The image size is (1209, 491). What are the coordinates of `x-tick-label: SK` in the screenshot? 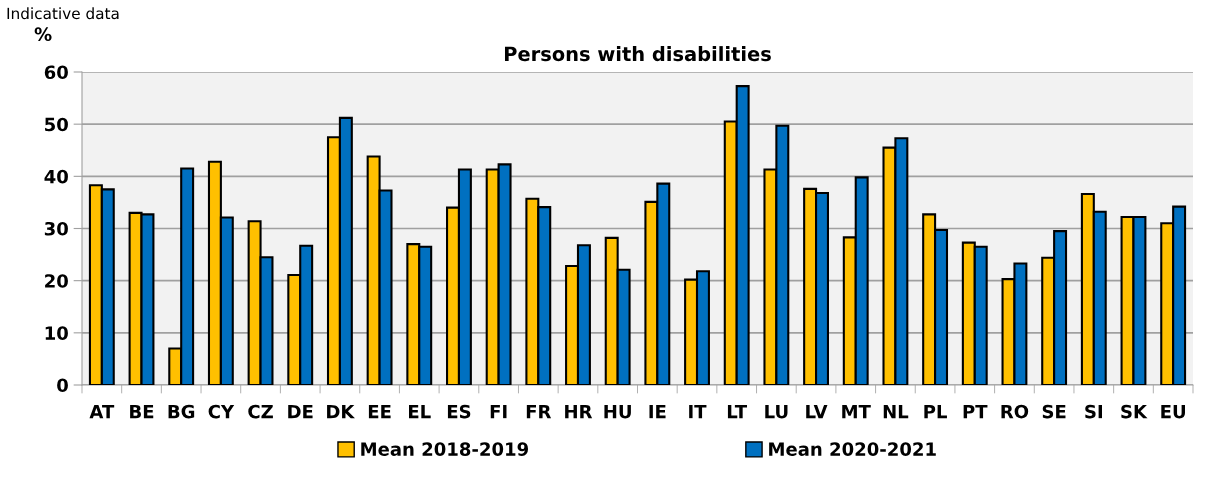 It's located at (1134, 411).